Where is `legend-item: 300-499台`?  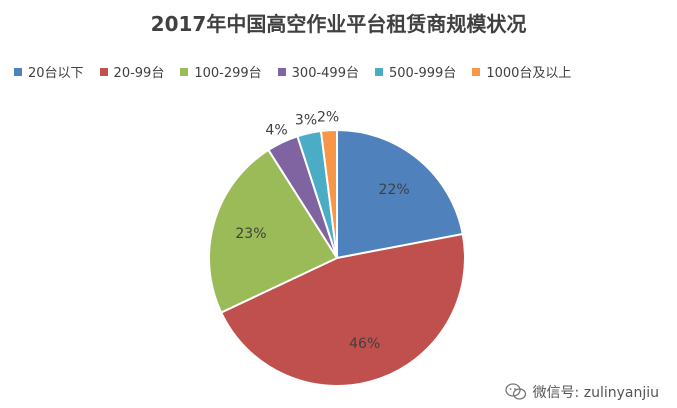
legend-item: 300-499台 is located at coordinates (318, 71).